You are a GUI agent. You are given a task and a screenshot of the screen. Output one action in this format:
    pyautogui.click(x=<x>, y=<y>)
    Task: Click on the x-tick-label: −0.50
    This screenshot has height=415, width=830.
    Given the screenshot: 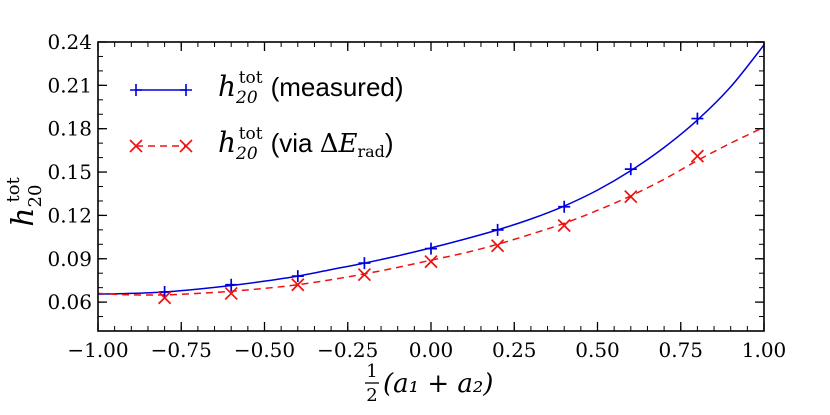 What is the action you would take?
    pyautogui.click(x=264, y=350)
    